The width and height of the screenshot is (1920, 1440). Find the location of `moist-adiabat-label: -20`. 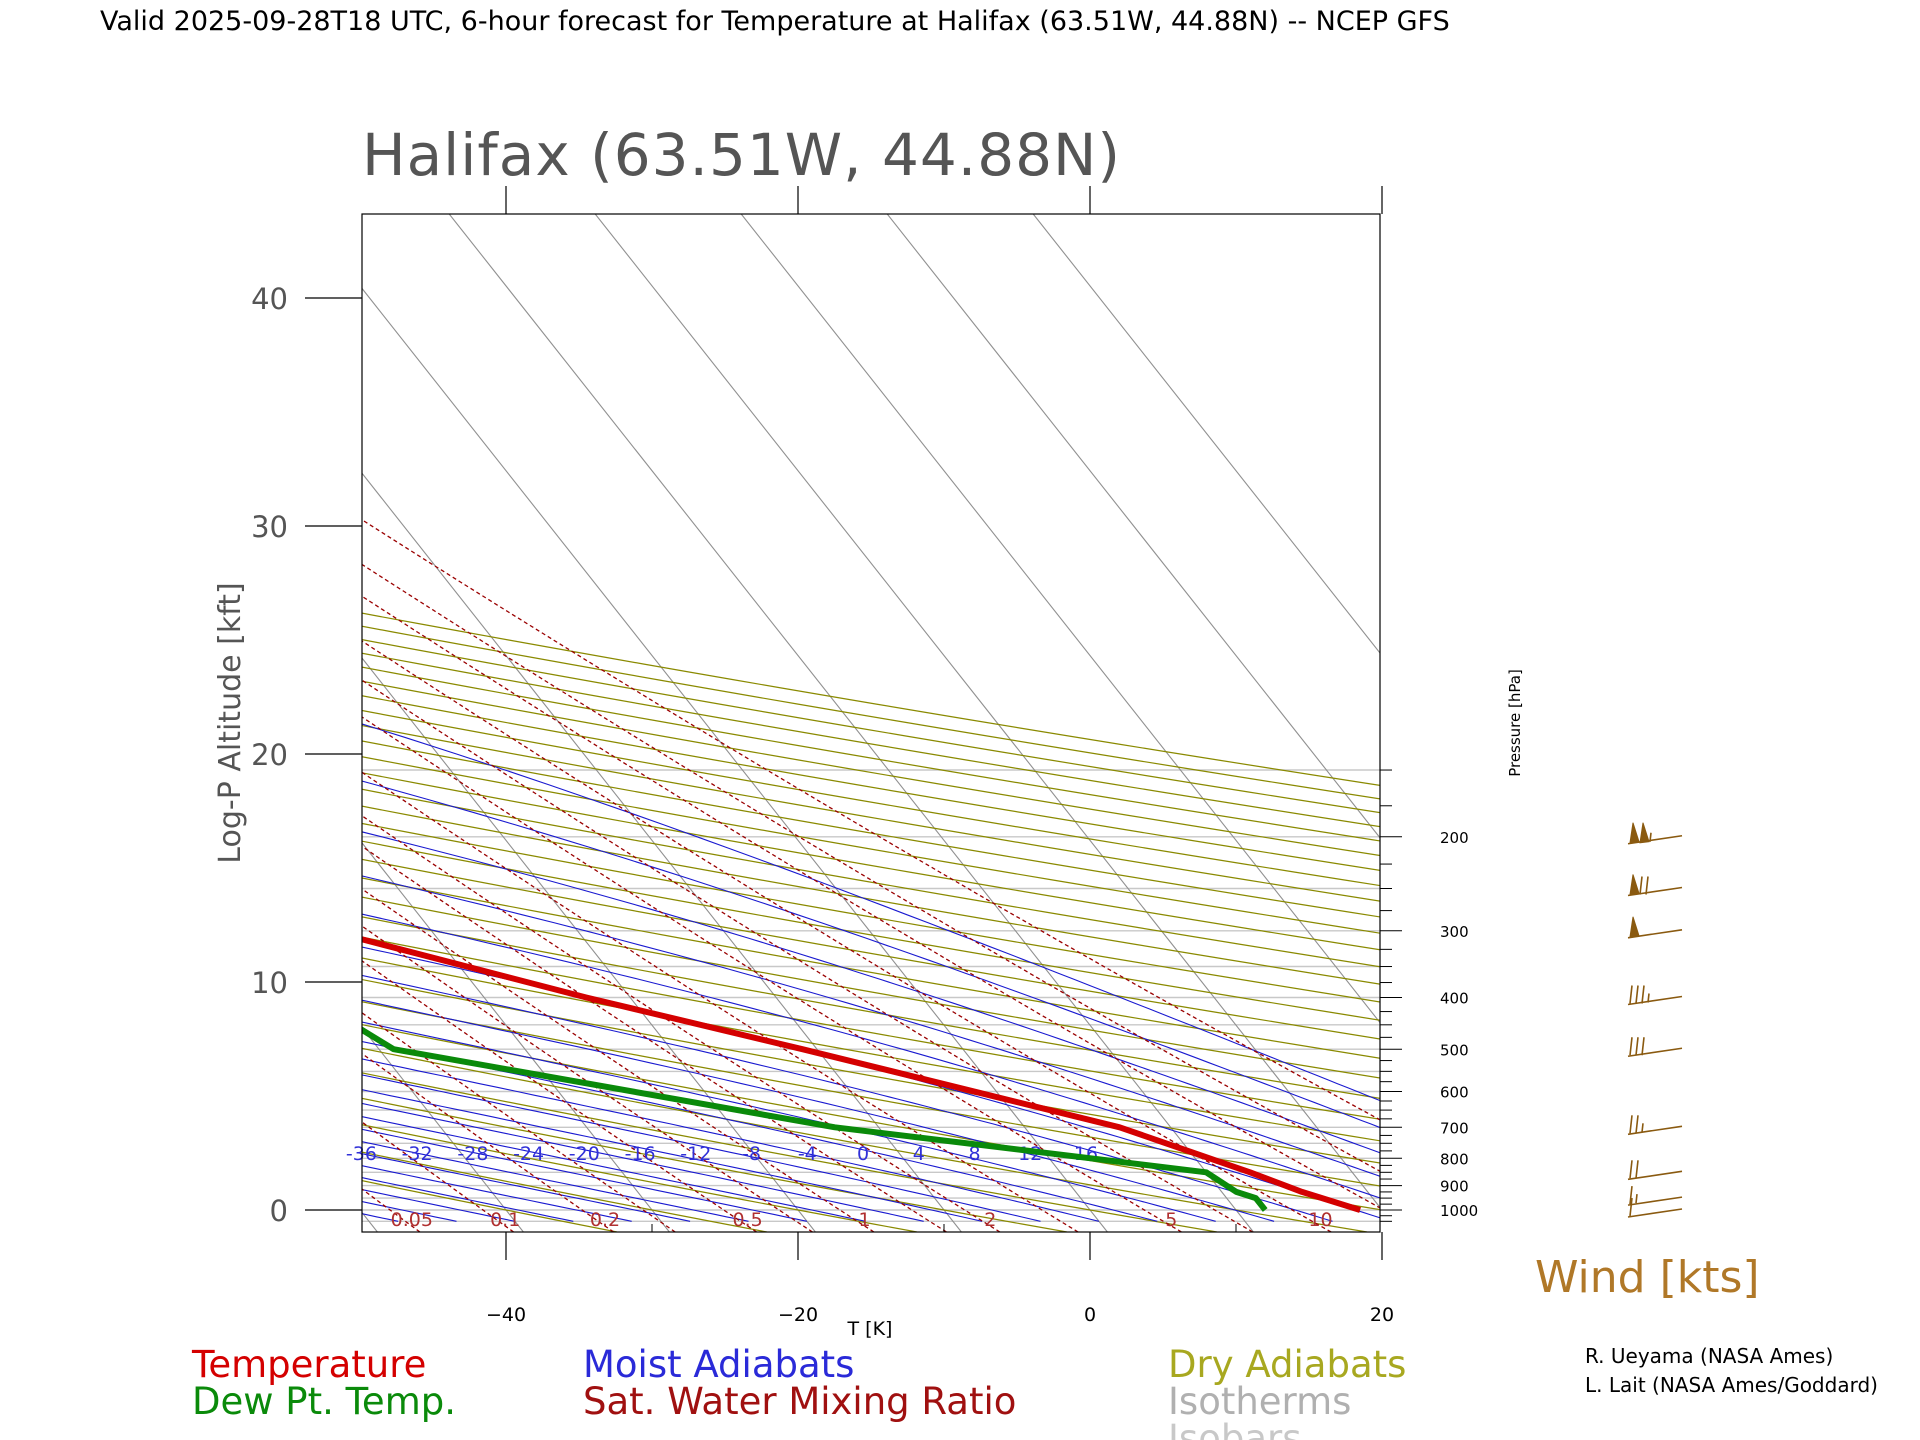

moist-adiabat-label: -20 is located at coordinates (584, 1154).